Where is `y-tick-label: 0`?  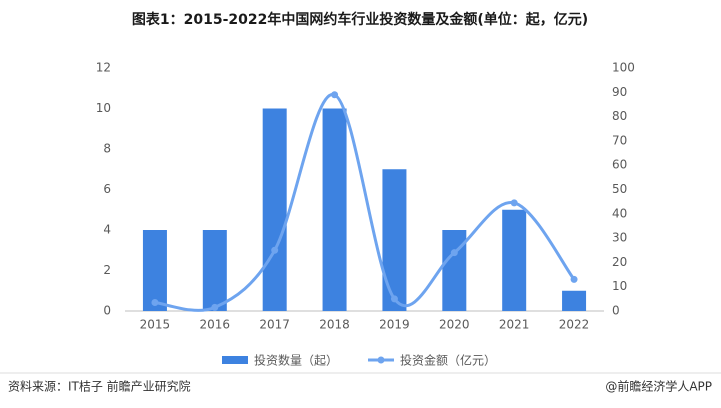 y-tick-label: 0 is located at coordinates (107, 311).